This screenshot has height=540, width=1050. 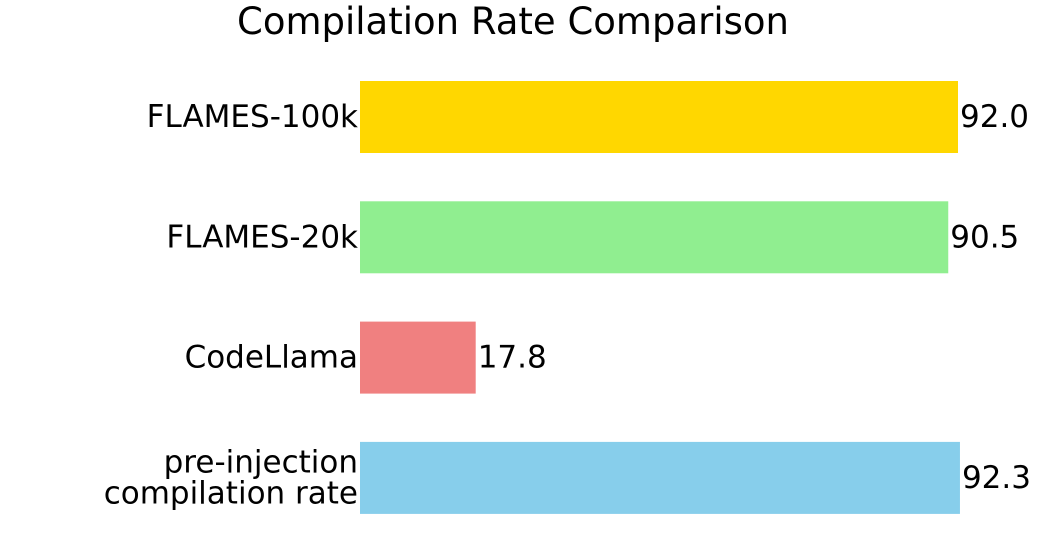 What do you see at coordinates (512, 21) in the screenshot?
I see `chart-title: Compilation Rate Comparison` at bounding box center [512, 21].